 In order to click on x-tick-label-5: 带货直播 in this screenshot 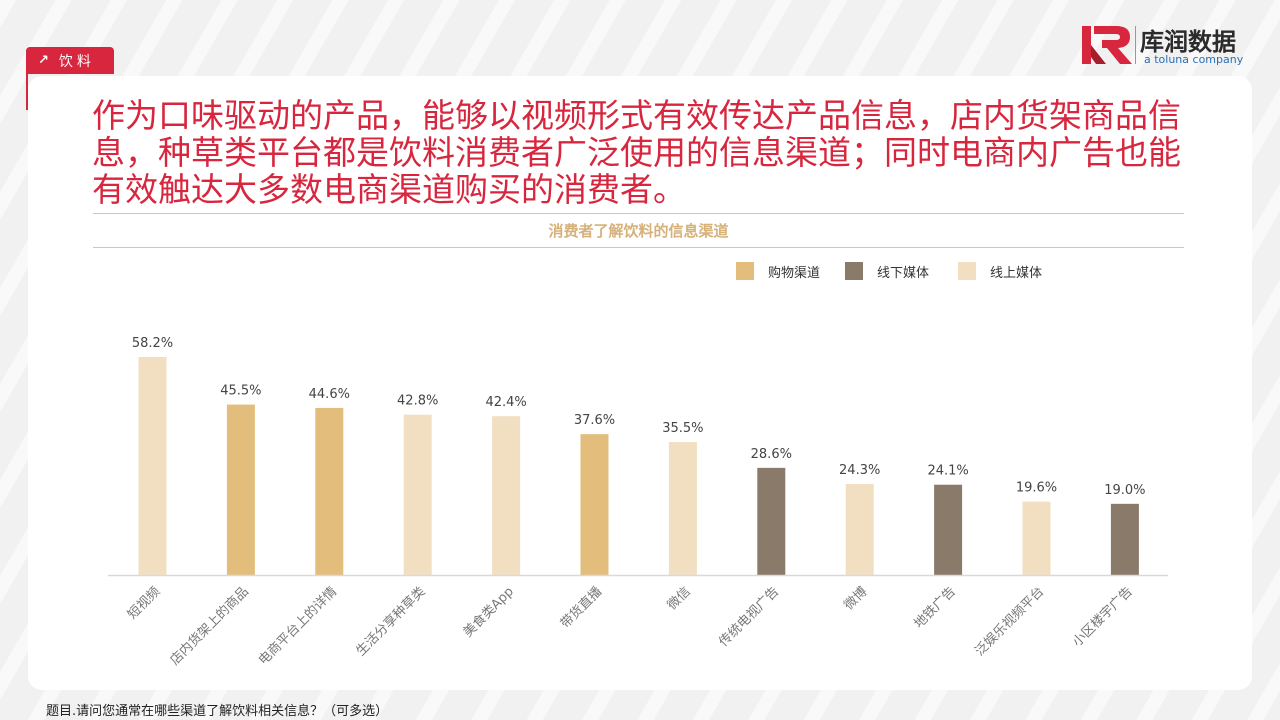, I will do `click(581, 608)`.